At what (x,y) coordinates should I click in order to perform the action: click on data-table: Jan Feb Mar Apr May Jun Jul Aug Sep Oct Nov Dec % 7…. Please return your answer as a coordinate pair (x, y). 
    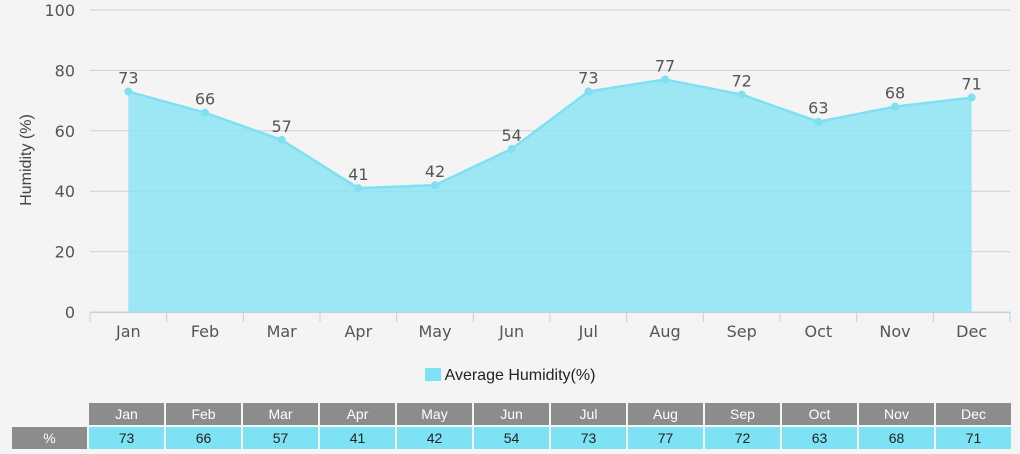
    Looking at the image, I should click on (511, 426).